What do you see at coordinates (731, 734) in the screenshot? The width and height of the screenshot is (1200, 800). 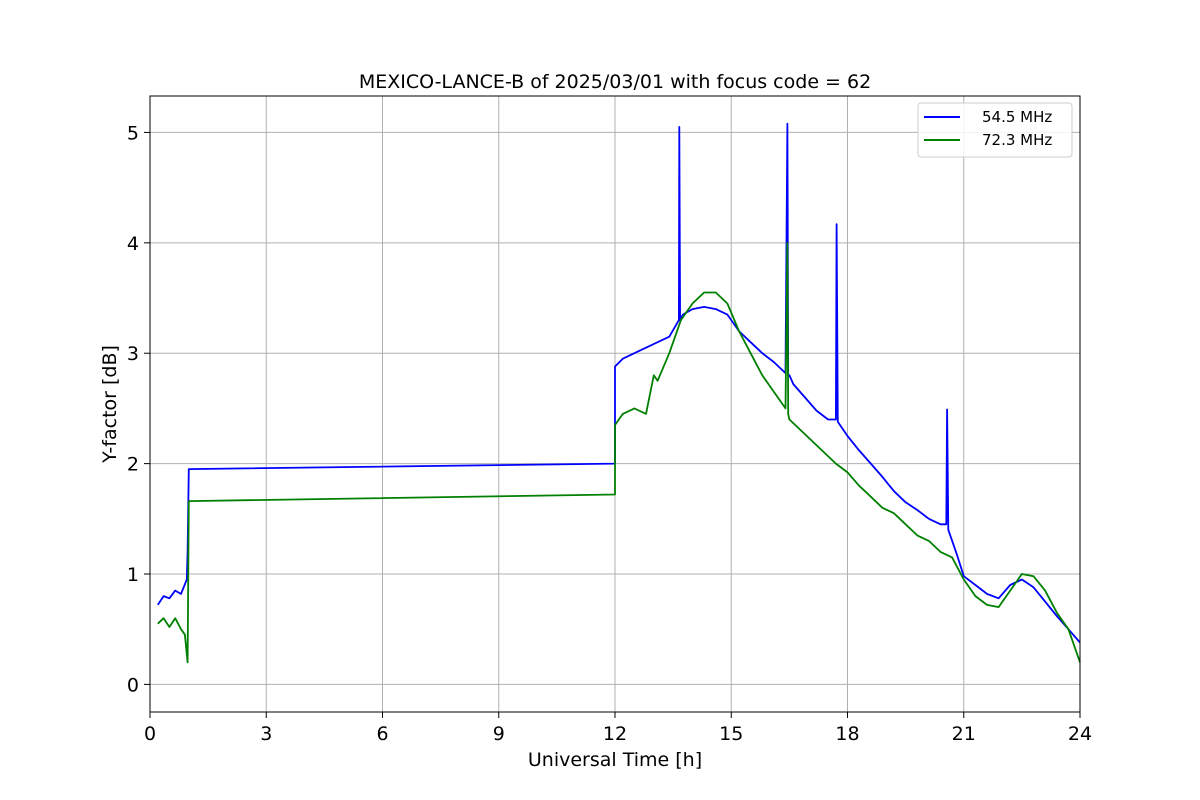 I see `x-tick-label: 15` at bounding box center [731, 734].